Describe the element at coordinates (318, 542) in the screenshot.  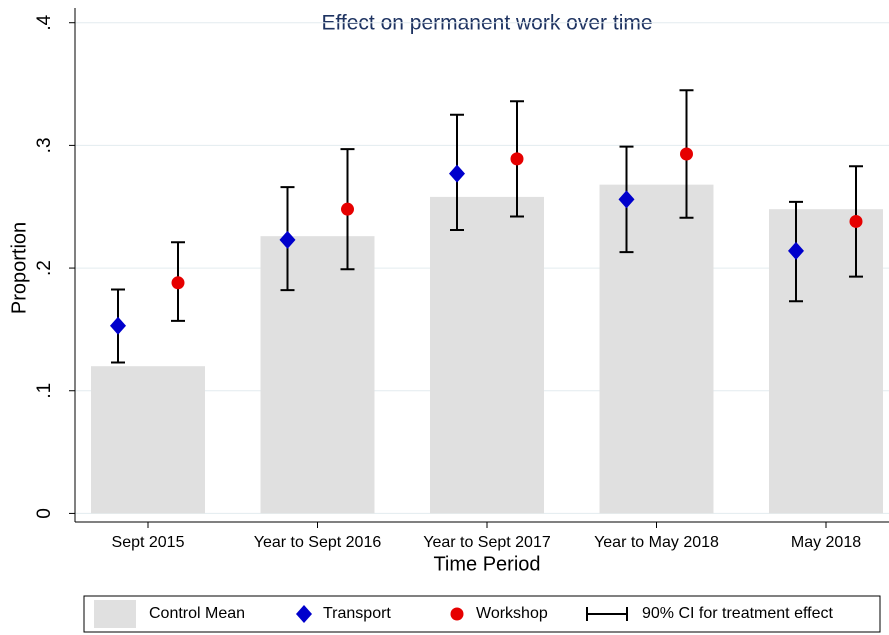
I see `x-tick-label: Year to Sept 2016` at that location.